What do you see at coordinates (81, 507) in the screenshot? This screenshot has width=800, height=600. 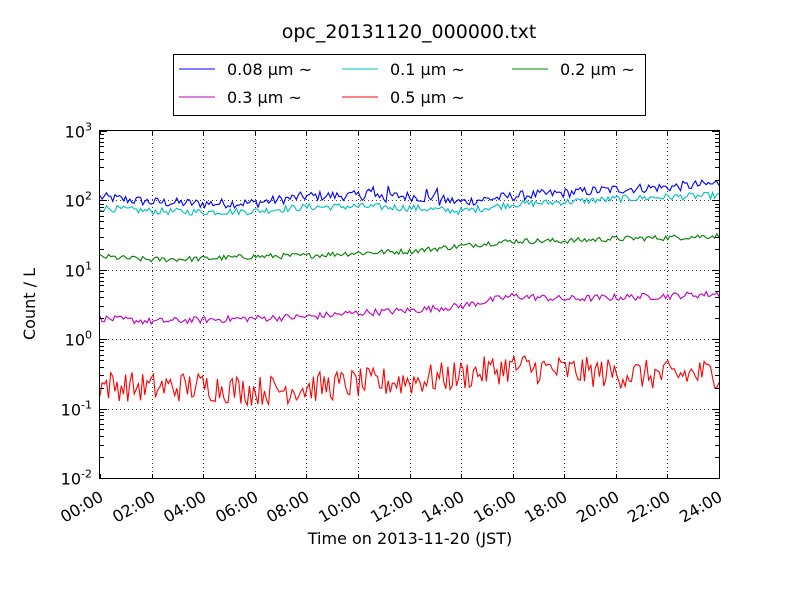 I see `x-tick-label: 00:00` at bounding box center [81, 507].